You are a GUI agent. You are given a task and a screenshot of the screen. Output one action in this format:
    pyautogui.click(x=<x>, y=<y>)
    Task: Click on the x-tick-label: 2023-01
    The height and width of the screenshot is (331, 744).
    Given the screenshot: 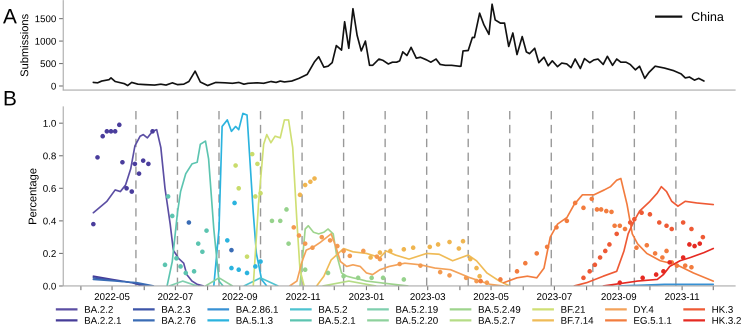 What is the action you would take?
    pyautogui.click(x=366, y=296)
    